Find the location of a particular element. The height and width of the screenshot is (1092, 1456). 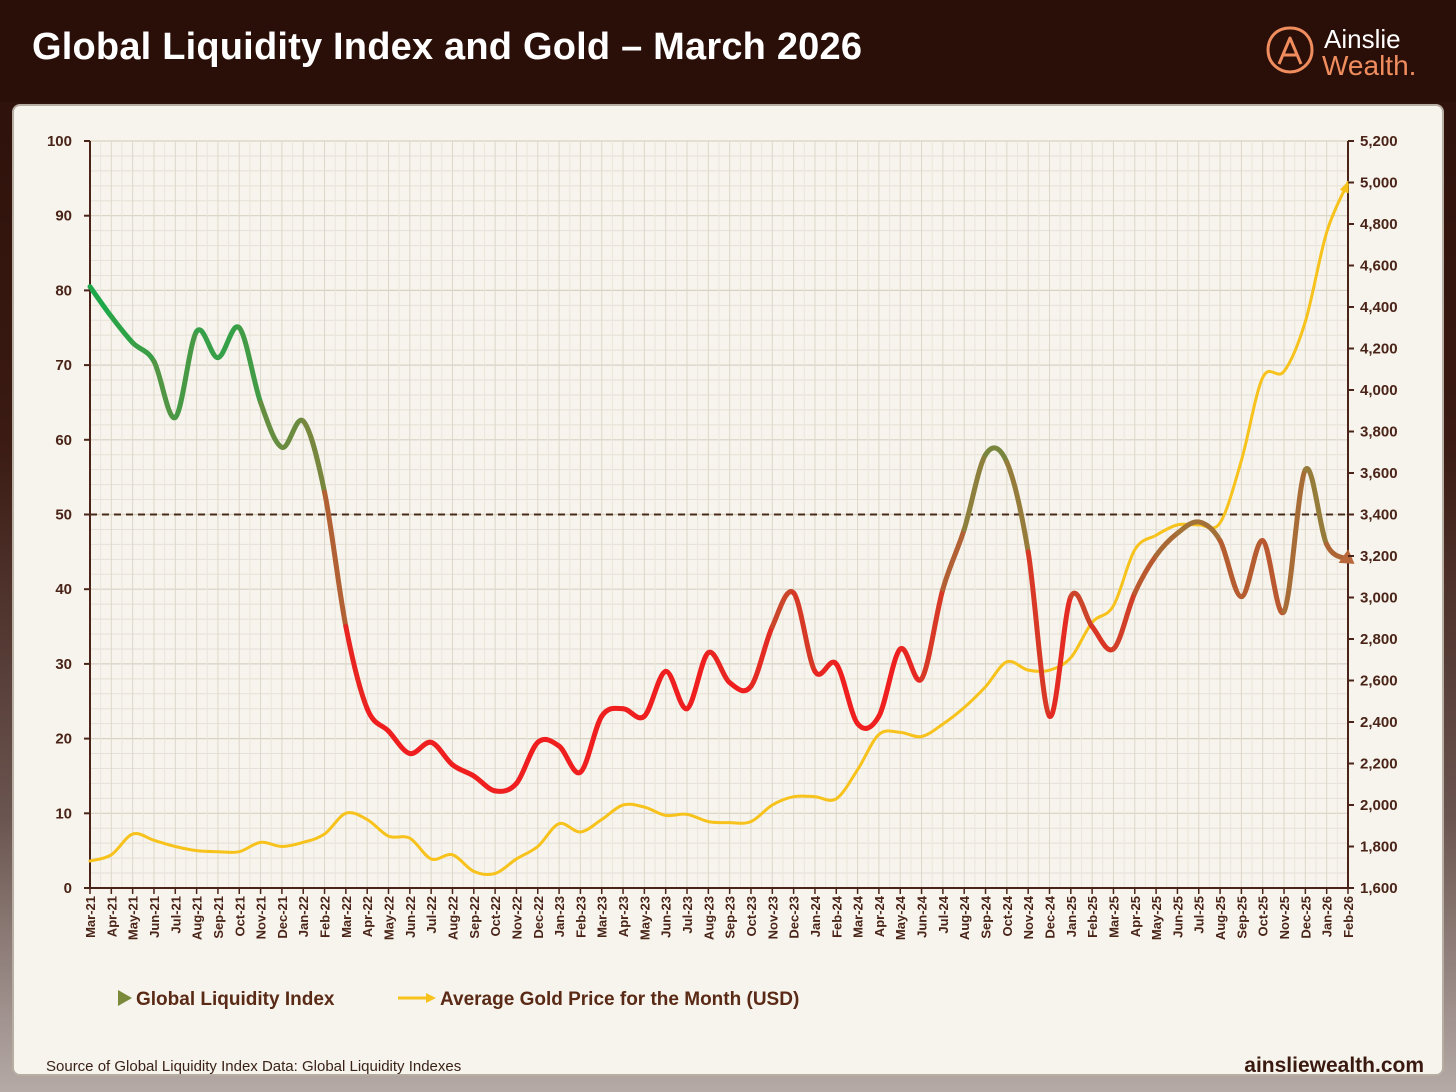

x-tick-label: Feb-26 is located at coordinates (1348, 917).